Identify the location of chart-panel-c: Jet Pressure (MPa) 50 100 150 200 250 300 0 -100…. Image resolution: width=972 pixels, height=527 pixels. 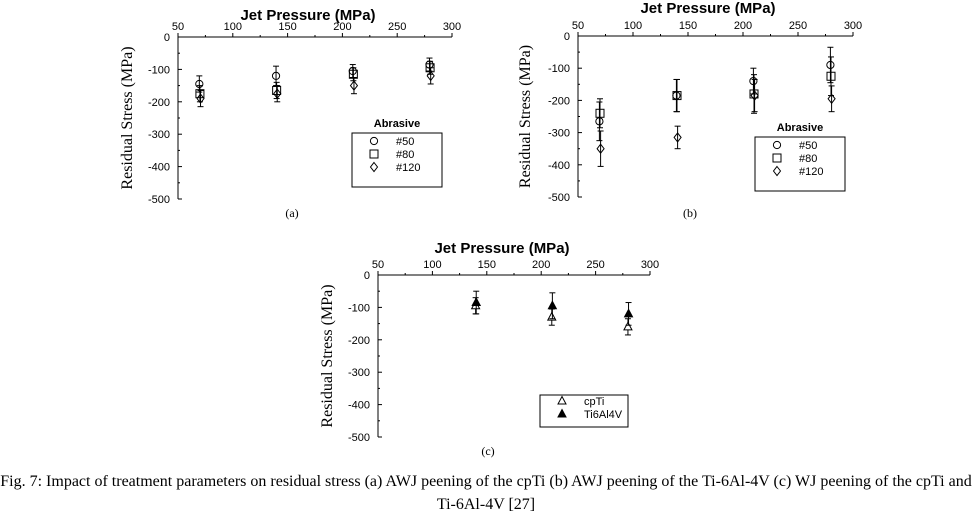
(489, 349).